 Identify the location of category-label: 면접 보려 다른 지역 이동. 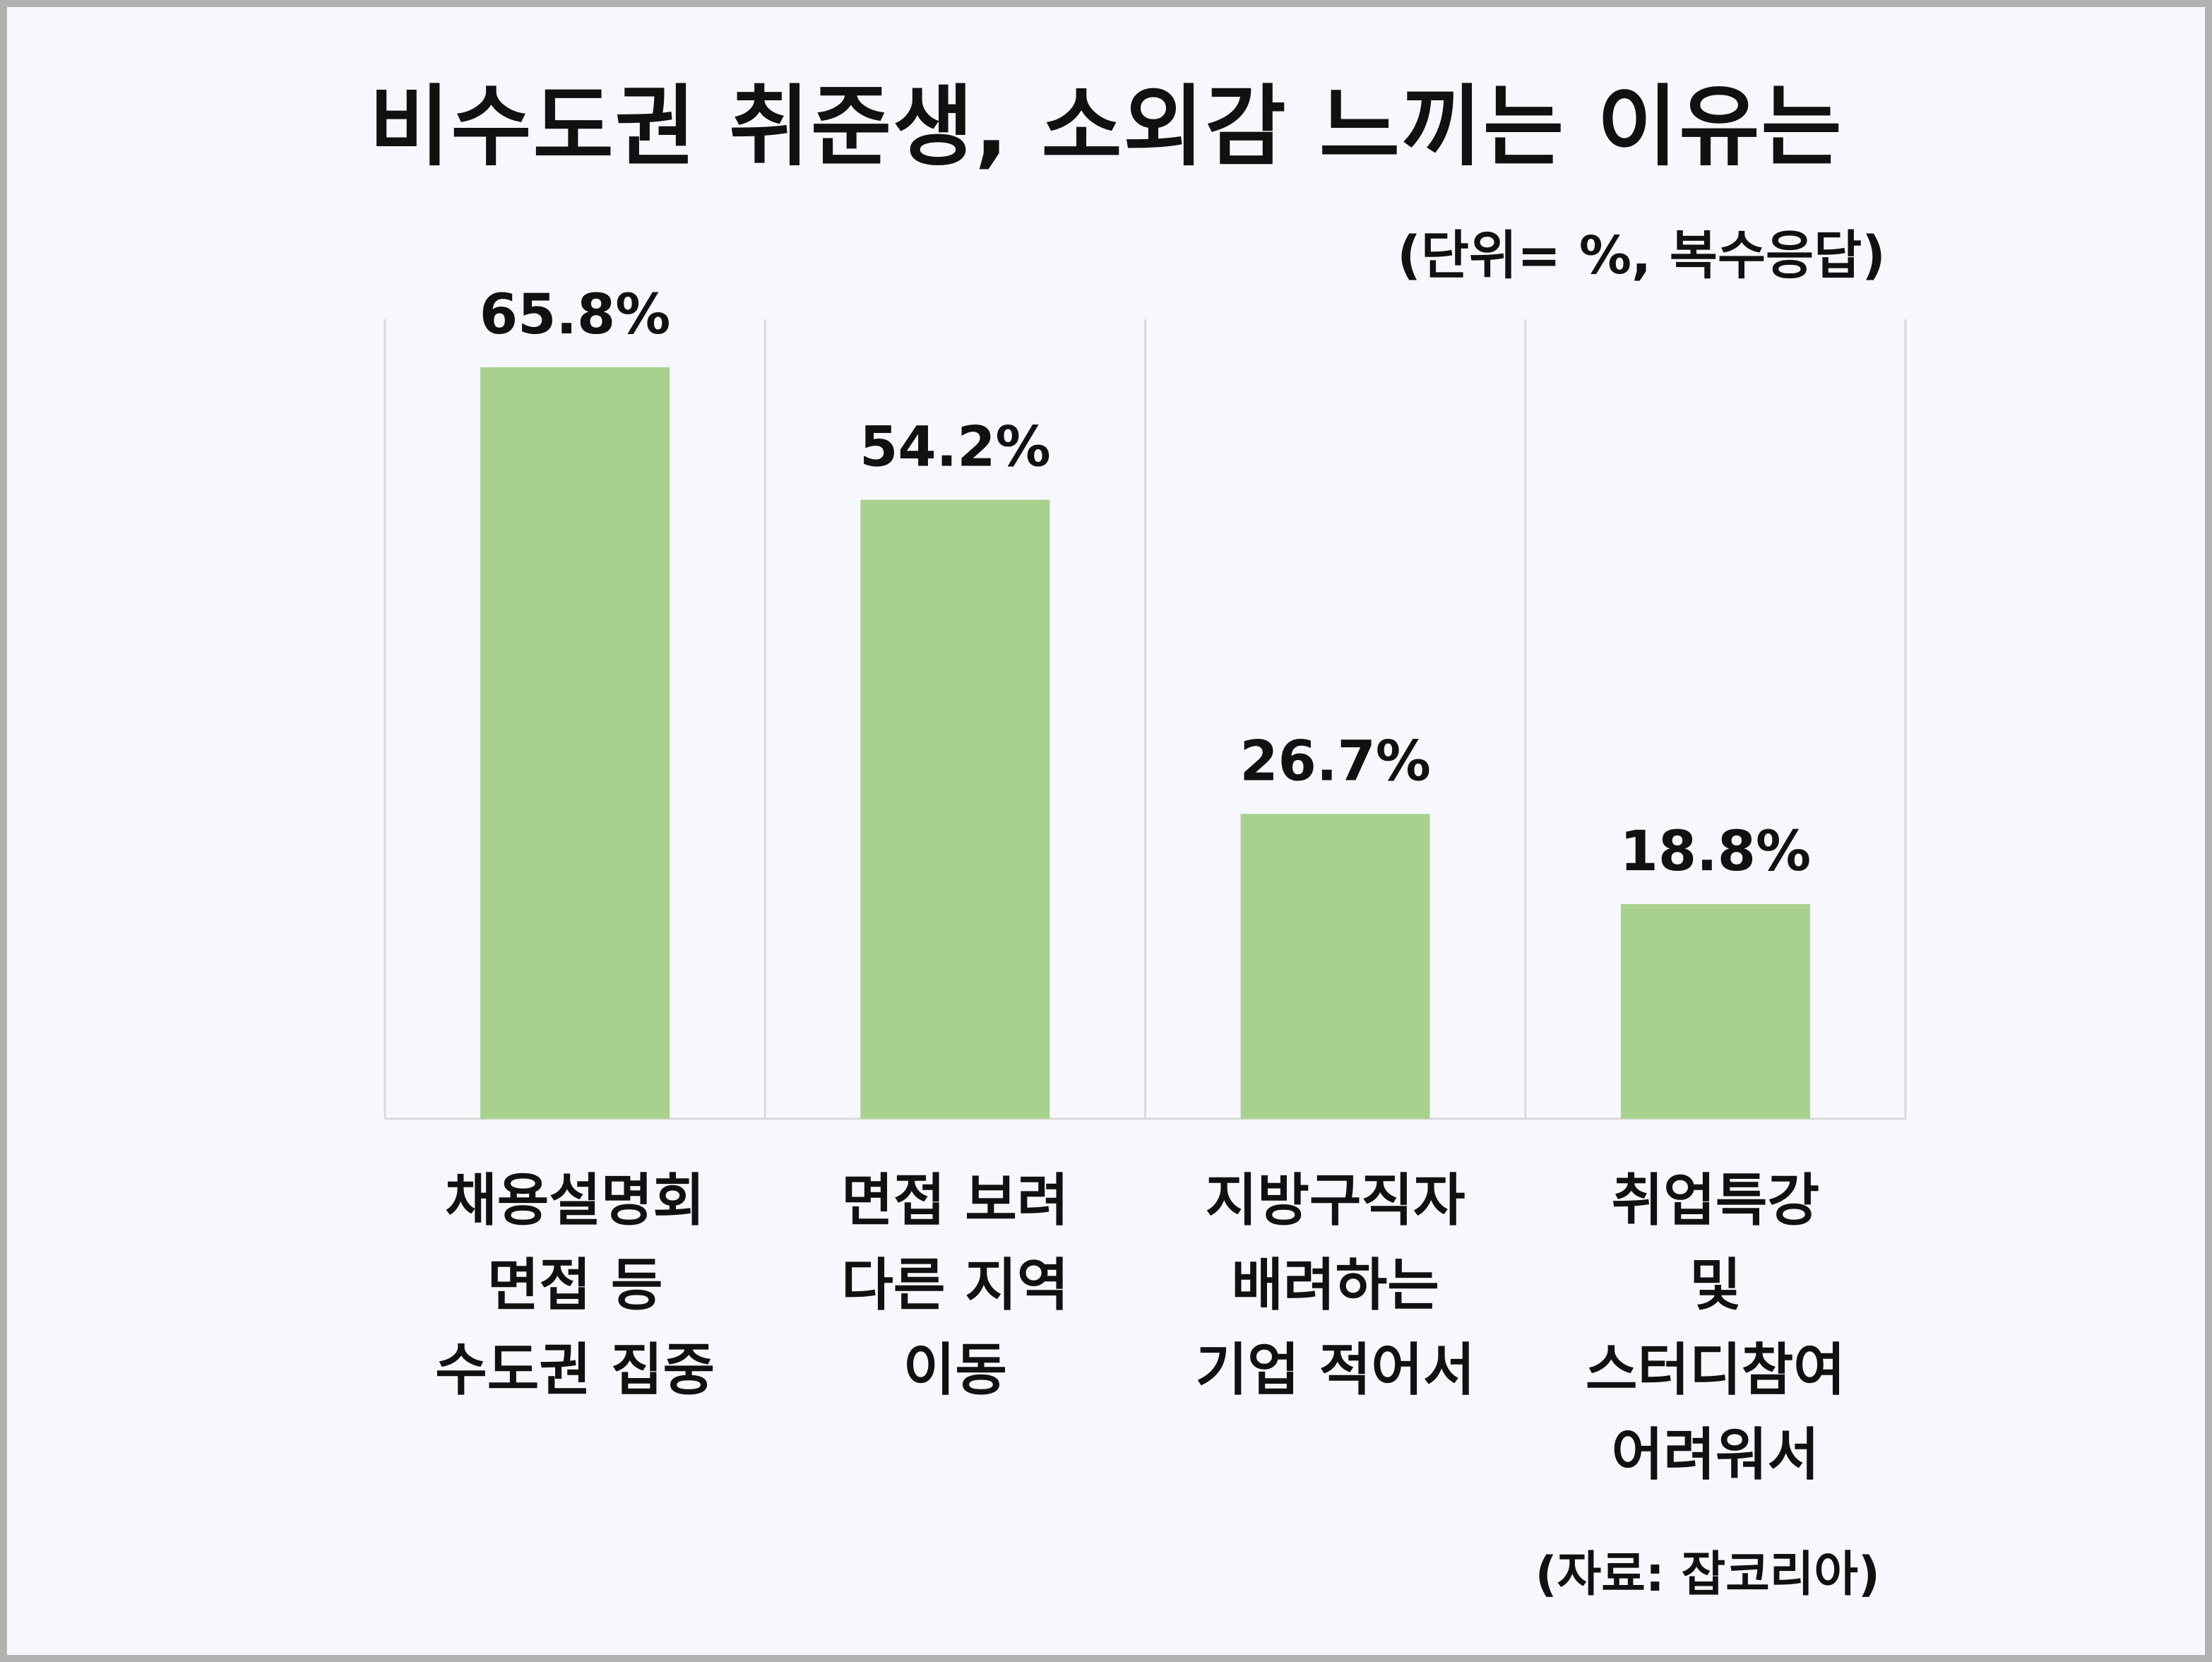
(955, 1285).